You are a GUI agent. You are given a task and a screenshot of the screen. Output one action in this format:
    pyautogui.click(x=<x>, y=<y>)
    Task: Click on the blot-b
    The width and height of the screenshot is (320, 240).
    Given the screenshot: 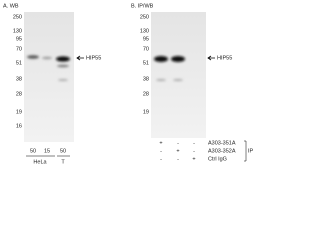 What is the action you would take?
    pyautogui.click(x=178, y=75)
    